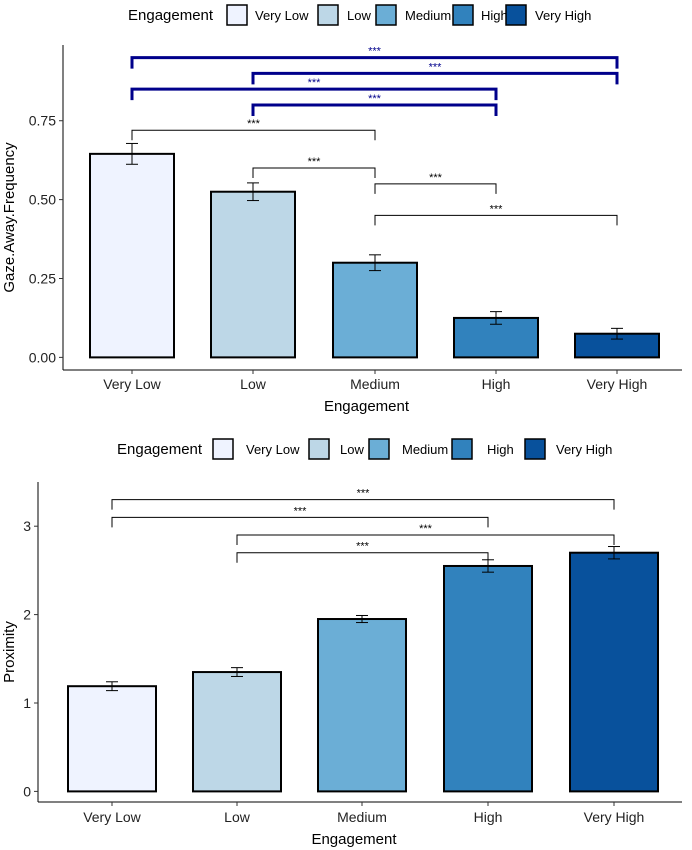 The height and width of the screenshot is (850, 692). I want to click on y-tick-label: 0, so click(27, 791).